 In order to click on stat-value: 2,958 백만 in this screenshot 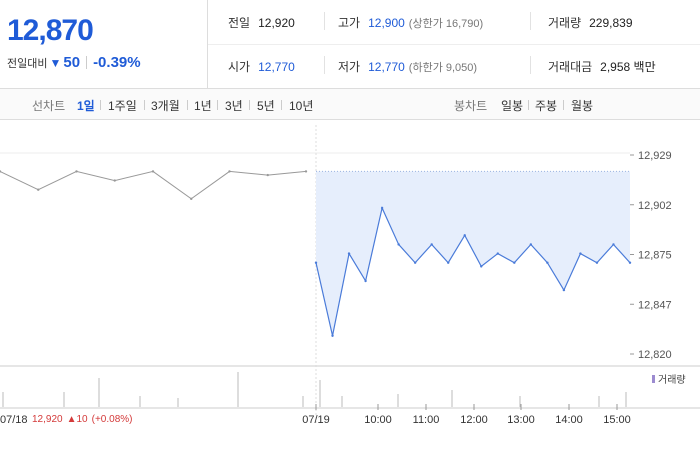, I will do `click(628, 67)`.